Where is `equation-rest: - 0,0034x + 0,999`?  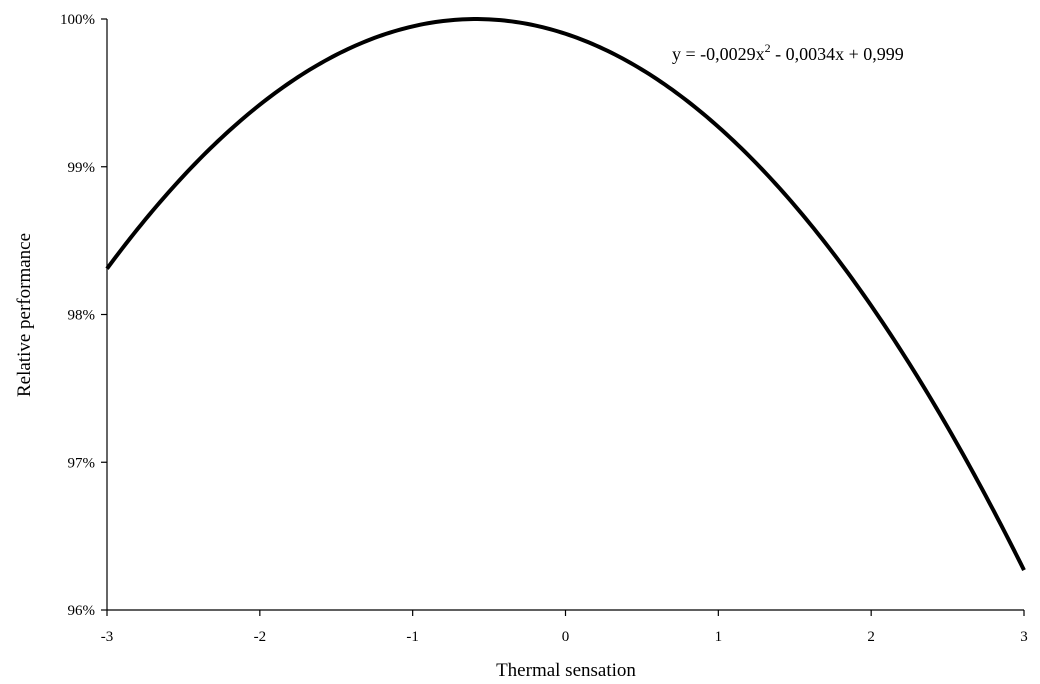
equation-rest: - 0,0034x + 0,999 is located at coordinates (837, 54).